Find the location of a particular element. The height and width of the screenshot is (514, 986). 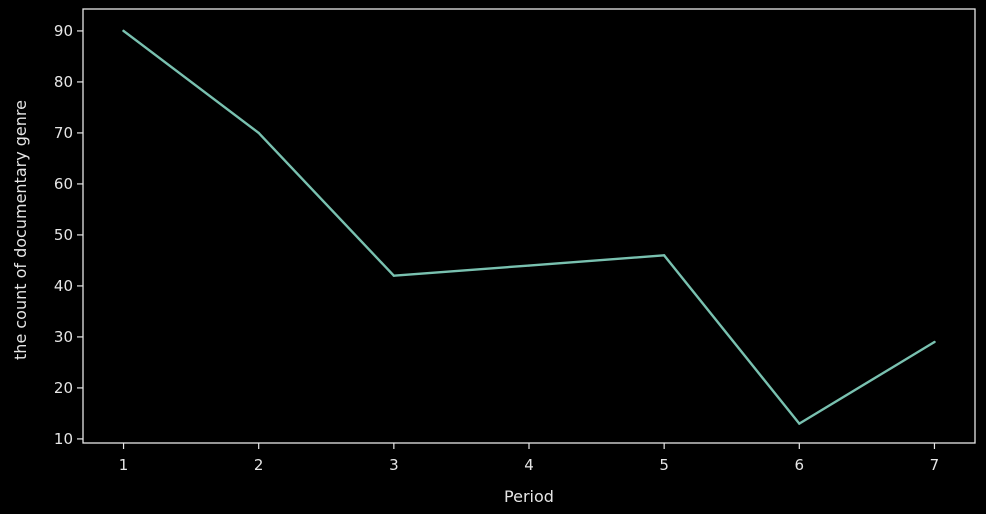

x-axis: 1 2 3 4 5 6 7 is located at coordinates (529, 458).